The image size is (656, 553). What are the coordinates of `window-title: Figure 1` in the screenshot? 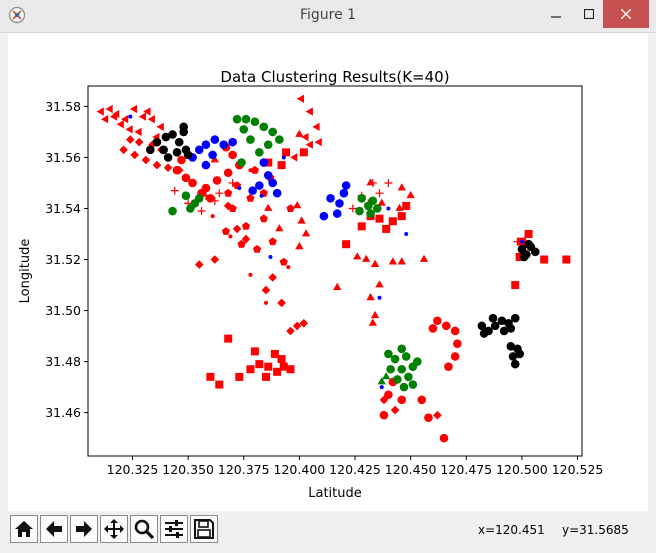 It's located at (328, 15).